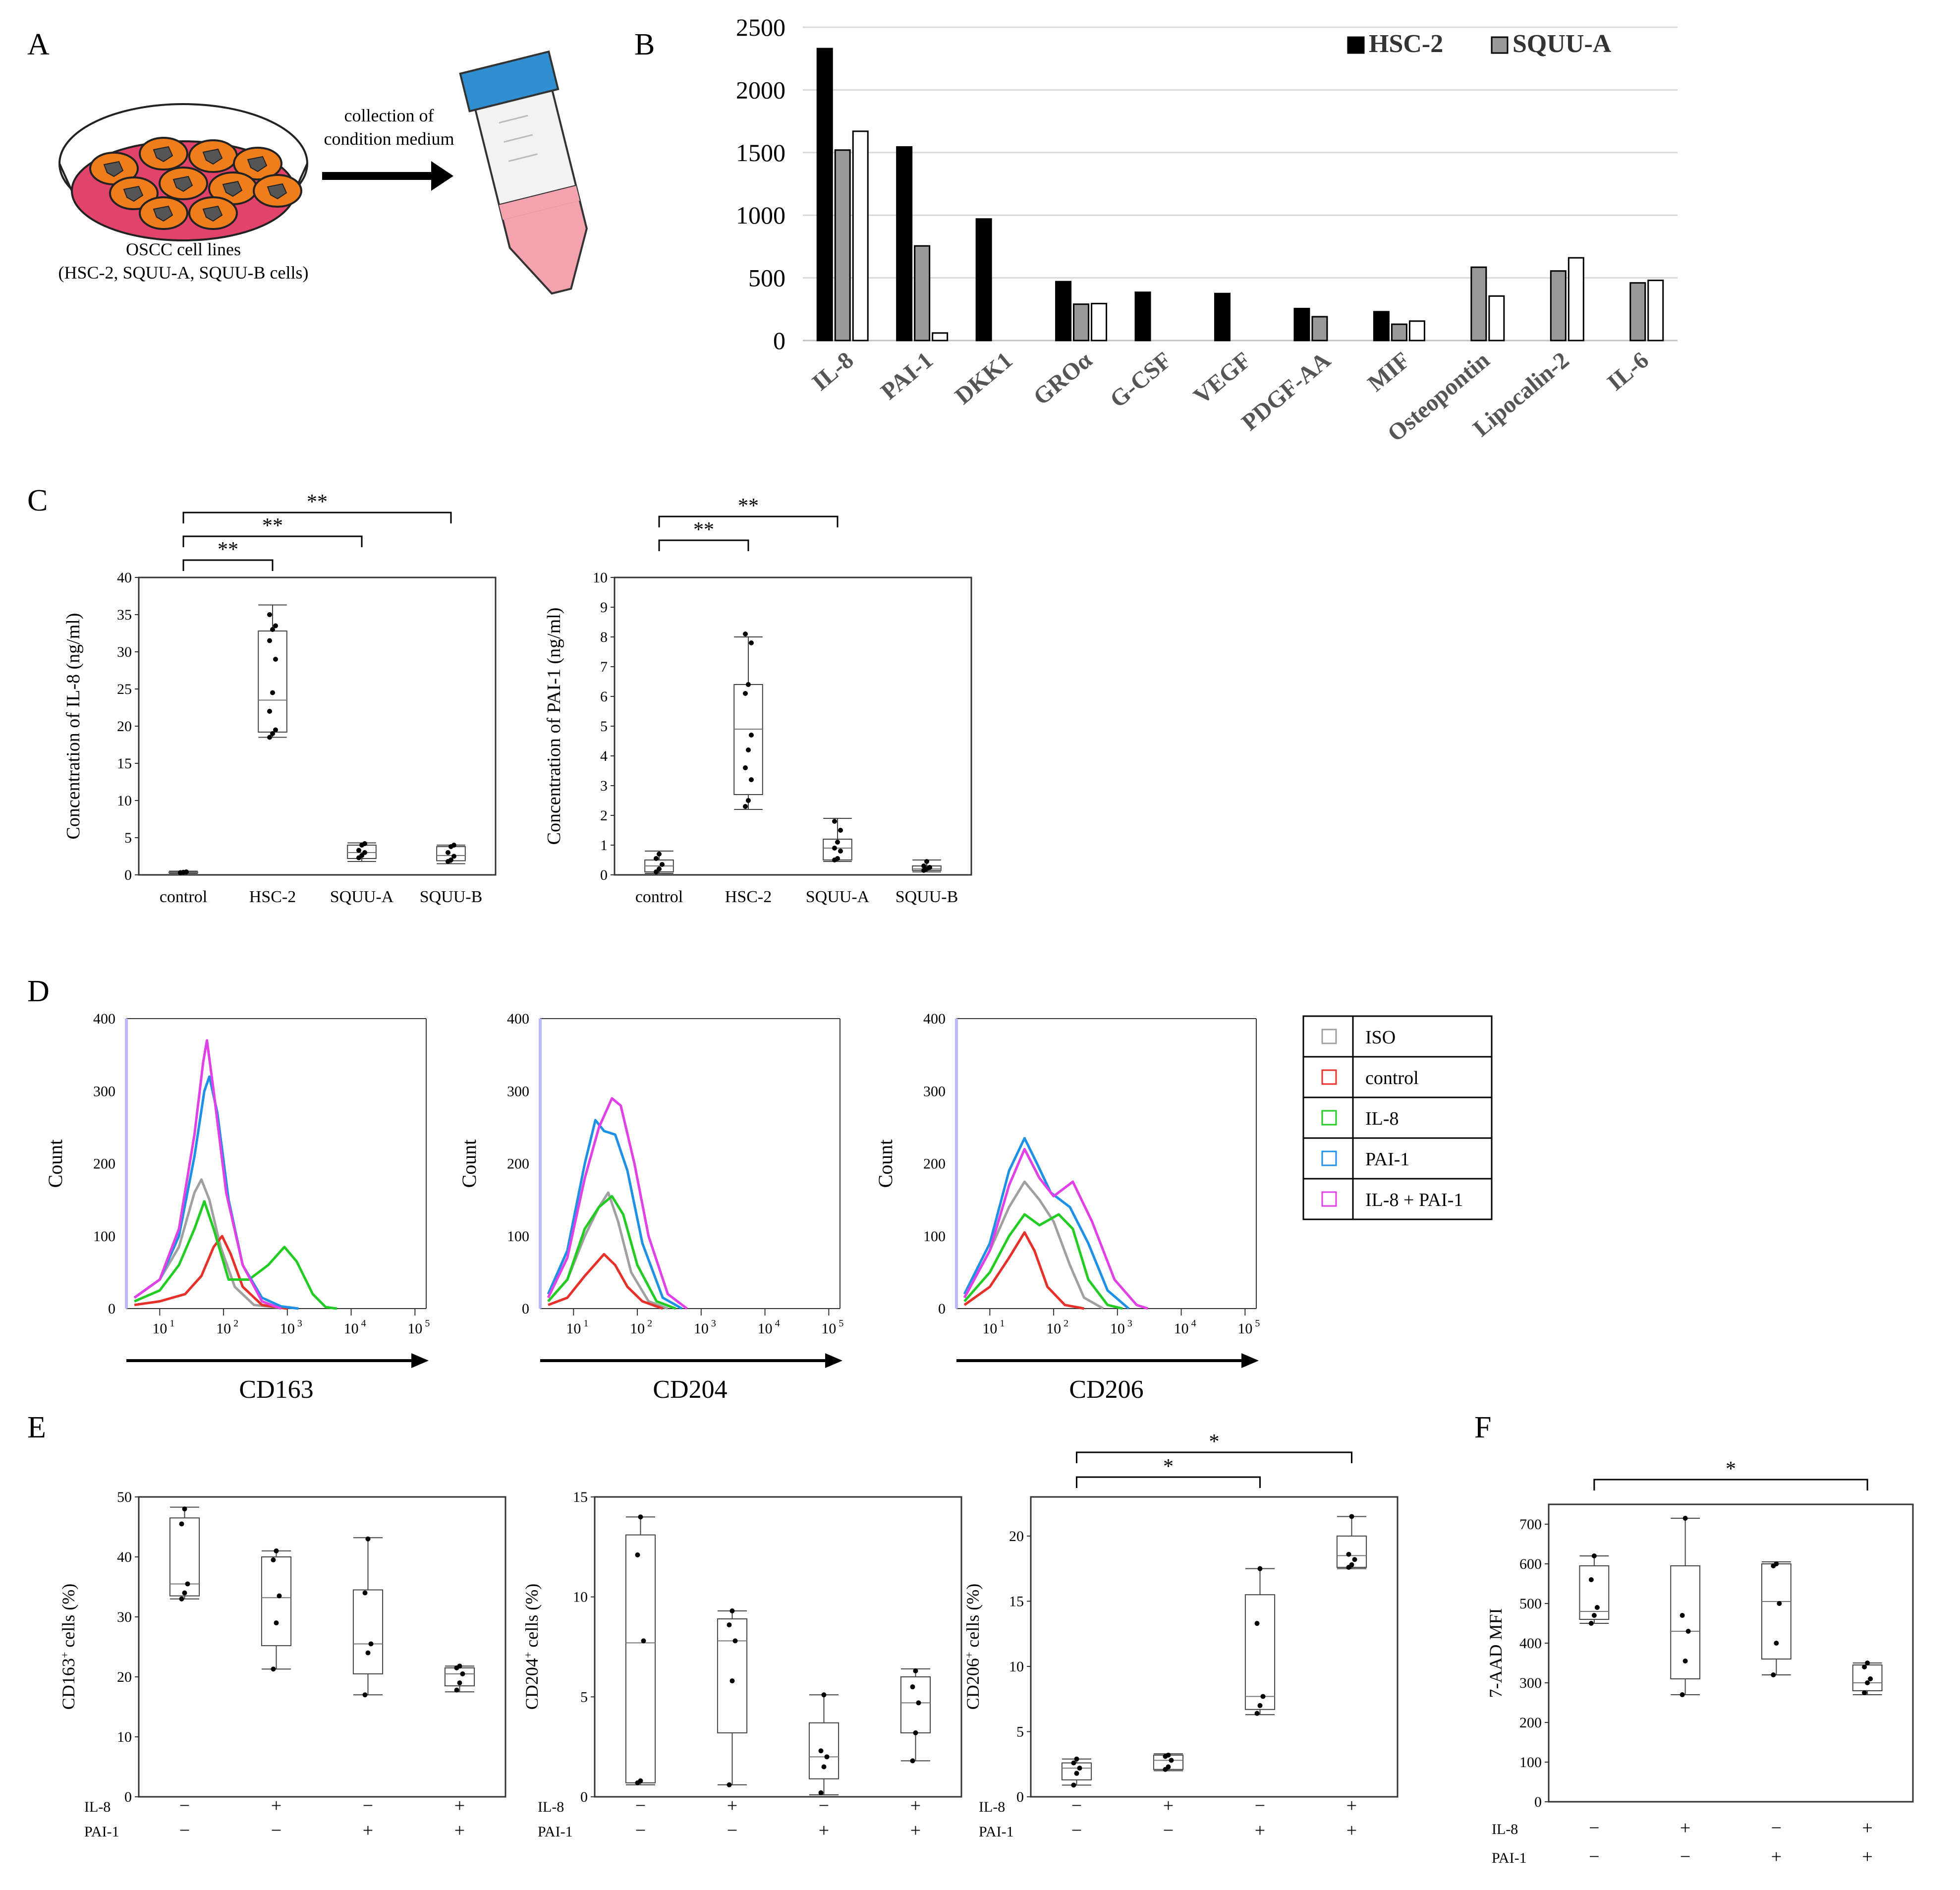 This screenshot has height=1890, width=1960. What do you see at coordinates (585, 1323) in the screenshot?
I see `x-tick-exponent: 1` at bounding box center [585, 1323].